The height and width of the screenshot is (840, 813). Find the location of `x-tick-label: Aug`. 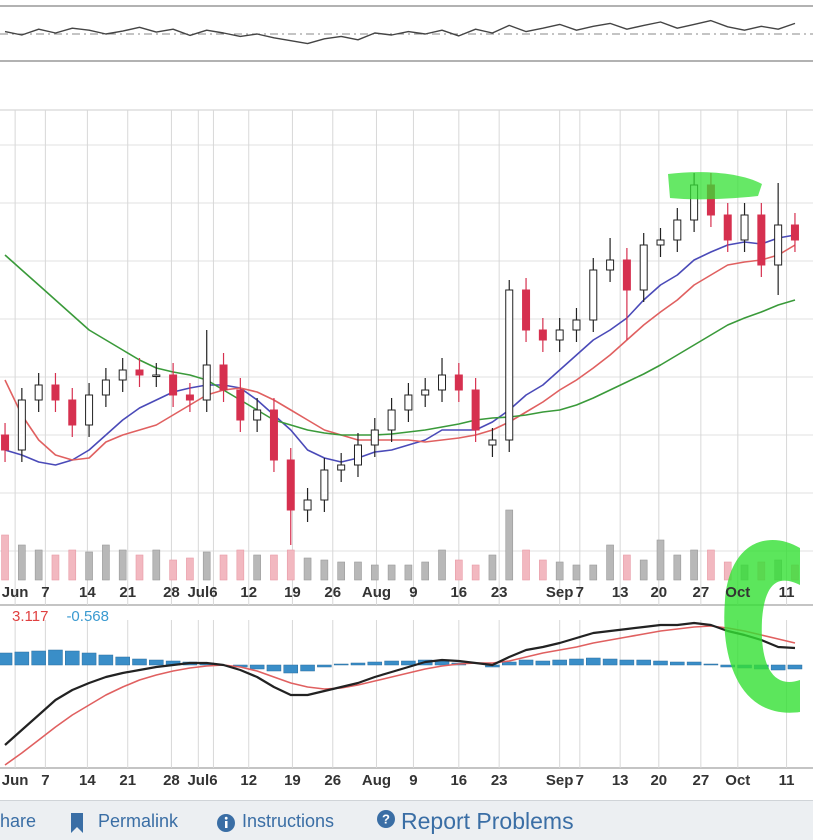

x-tick-label: Aug is located at coordinates (376, 592).